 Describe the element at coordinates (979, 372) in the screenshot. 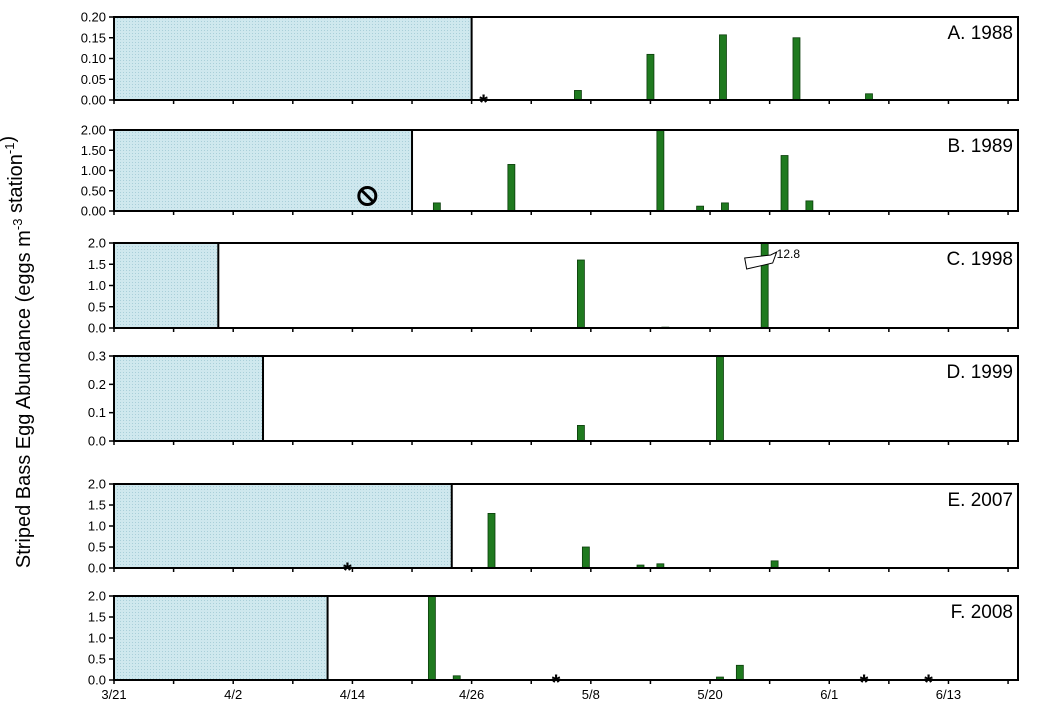

I see `panel-label: D. 1999` at that location.